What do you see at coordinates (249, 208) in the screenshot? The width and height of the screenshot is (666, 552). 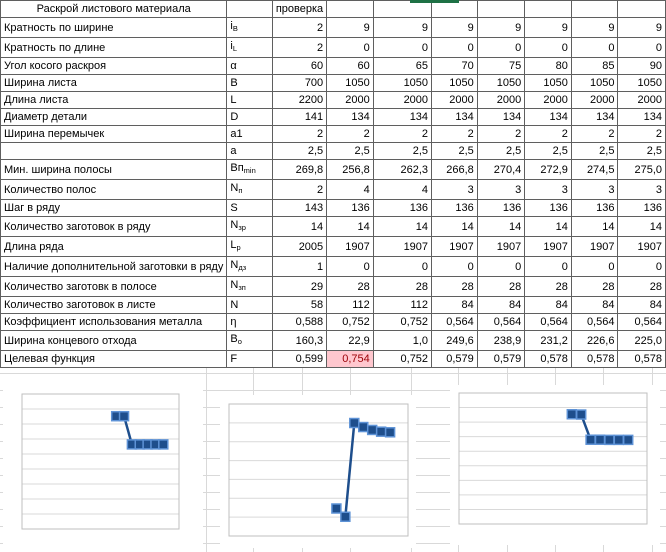 I see `cell-symbol: S` at bounding box center [249, 208].